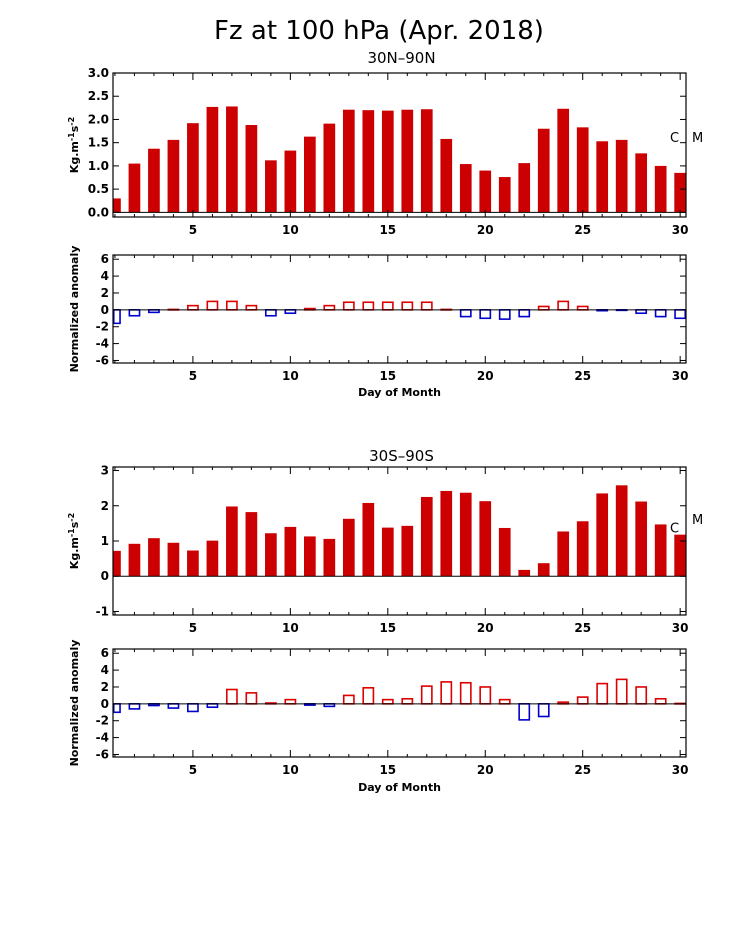 This screenshot has height=938, width=750. I want to click on plot-frame, so click(399, 145).